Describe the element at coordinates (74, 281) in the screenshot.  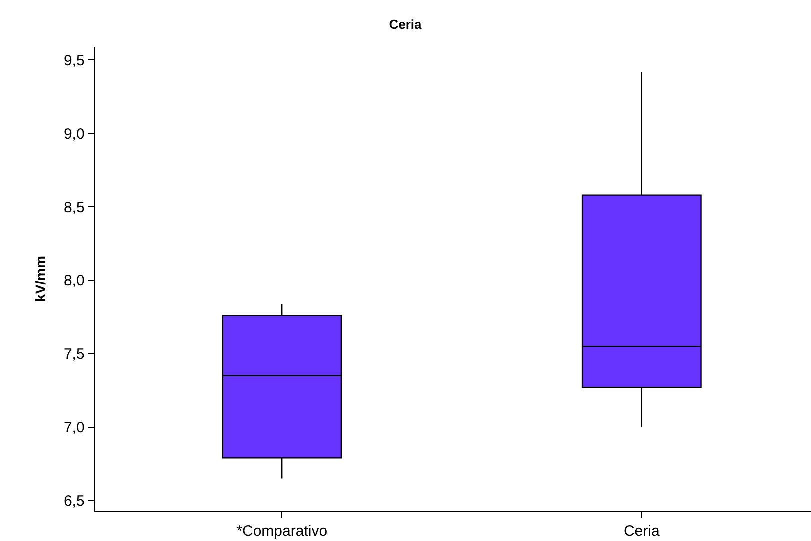
I see `y-tick-label: 8,0` at that location.